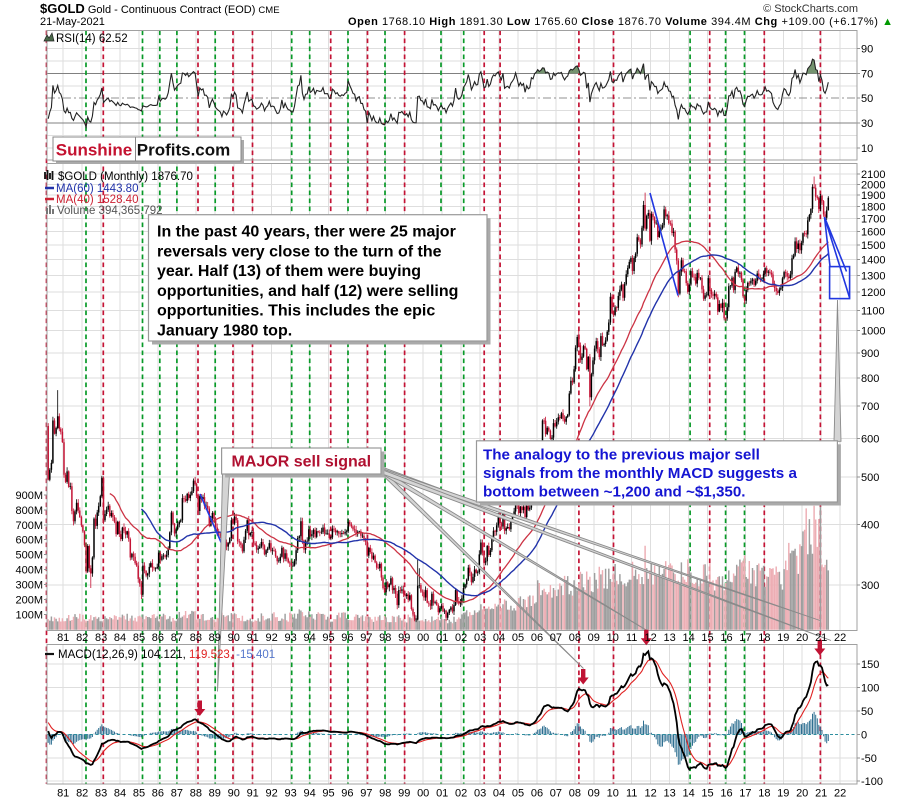 The width and height of the screenshot is (900, 800). What do you see at coordinates (873, 185) in the screenshot?
I see `svg-text: 2000` at bounding box center [873, 185].